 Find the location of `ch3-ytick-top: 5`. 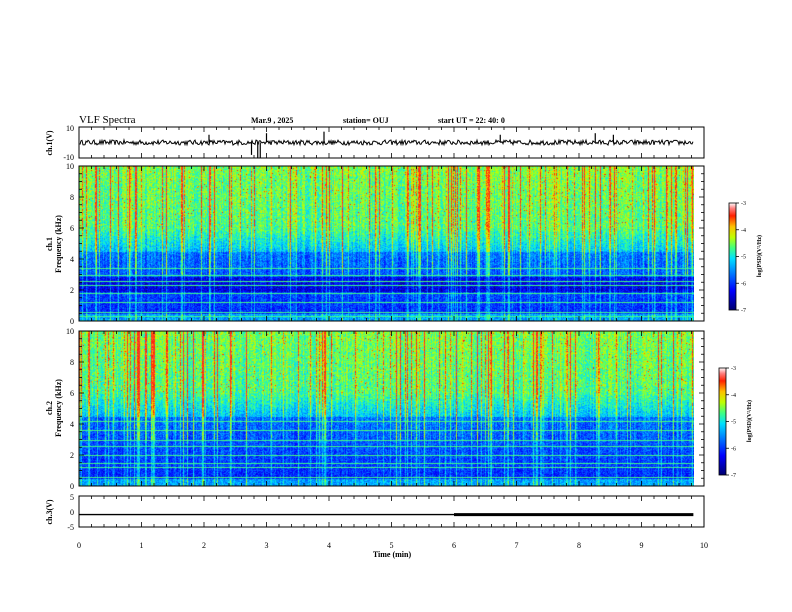

ch3-ytick-top: 5 is located at coordinates (72, 497).